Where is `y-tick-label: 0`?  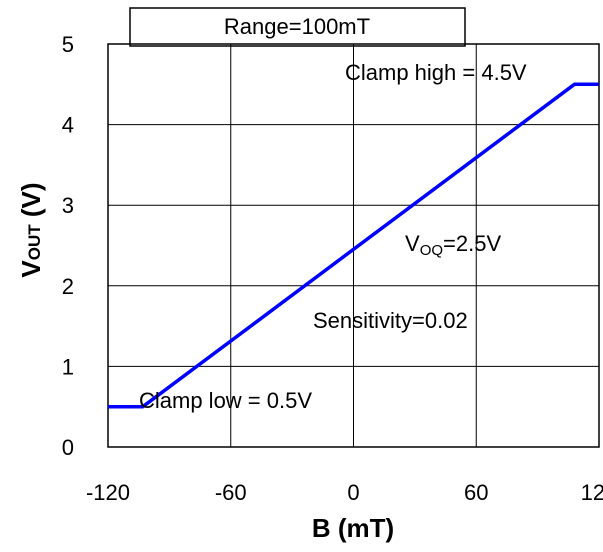 y-tick-label: 0 is located at coordinates (68, 447).